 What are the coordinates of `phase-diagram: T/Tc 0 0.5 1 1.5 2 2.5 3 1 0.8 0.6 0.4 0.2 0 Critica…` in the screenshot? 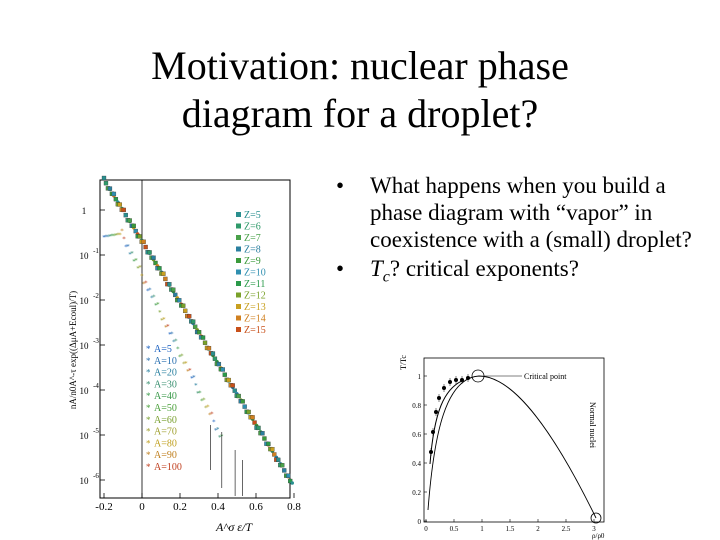 It's located at (502, 447).